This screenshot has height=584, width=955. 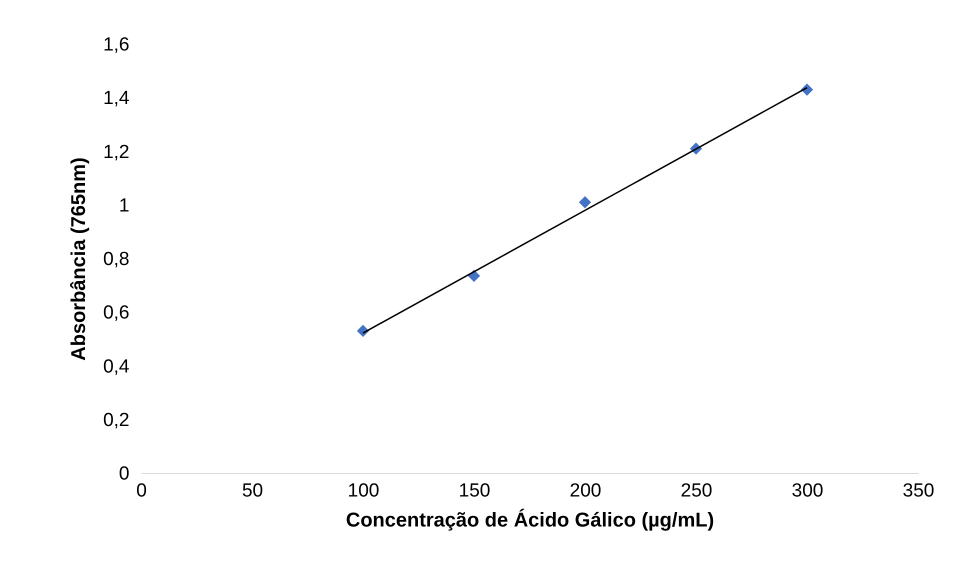 I want to click on y-axis-title: Absorbância (765nm), so click(x=79, y=259).